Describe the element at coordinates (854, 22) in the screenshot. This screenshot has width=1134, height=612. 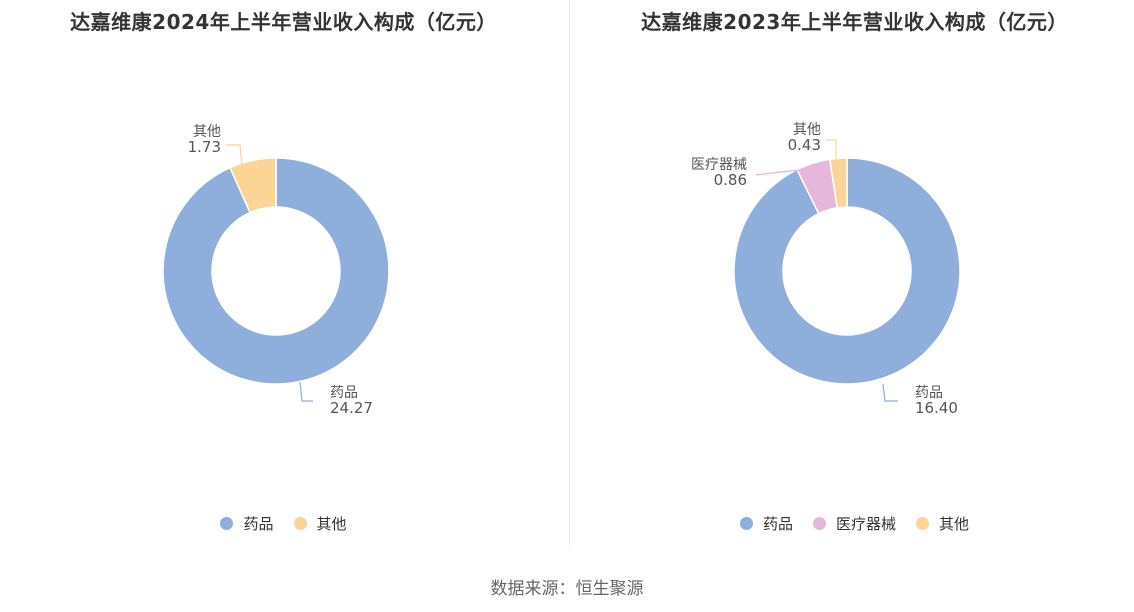
I see `chart-title: 达嘉维康2023年上半年营业收入构成（亿元）` at that location.